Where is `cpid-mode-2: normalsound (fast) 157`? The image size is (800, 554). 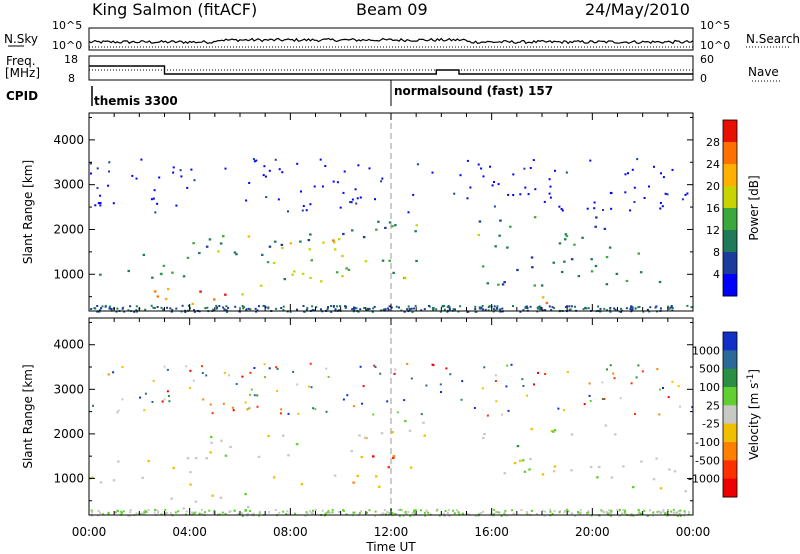
cpid-mode-2: normalsound (fast) 157 is located at coordinates (474, 91).